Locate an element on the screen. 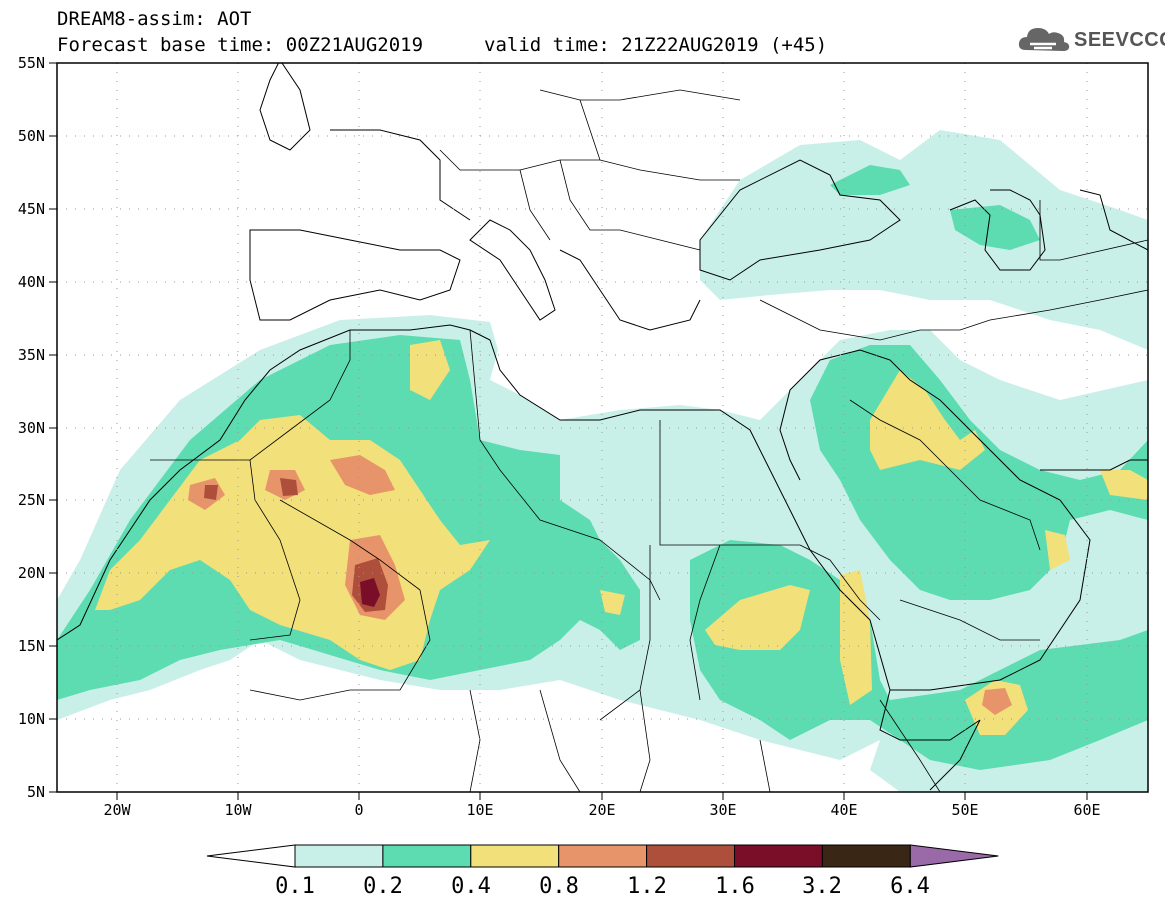  colorbar-label: 3.2 is located at coordinates (822, 886).